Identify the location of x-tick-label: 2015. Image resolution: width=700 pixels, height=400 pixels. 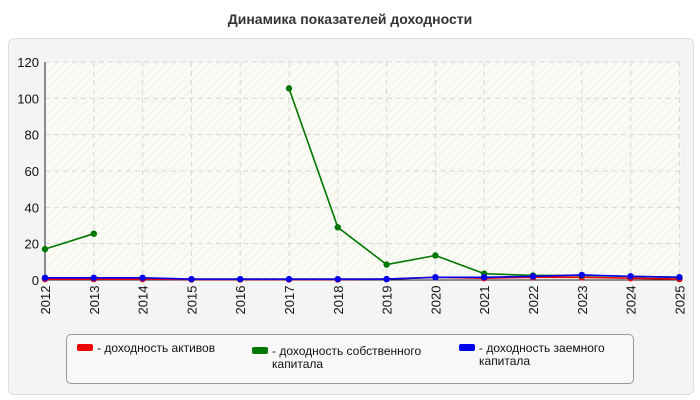
(191, 300).